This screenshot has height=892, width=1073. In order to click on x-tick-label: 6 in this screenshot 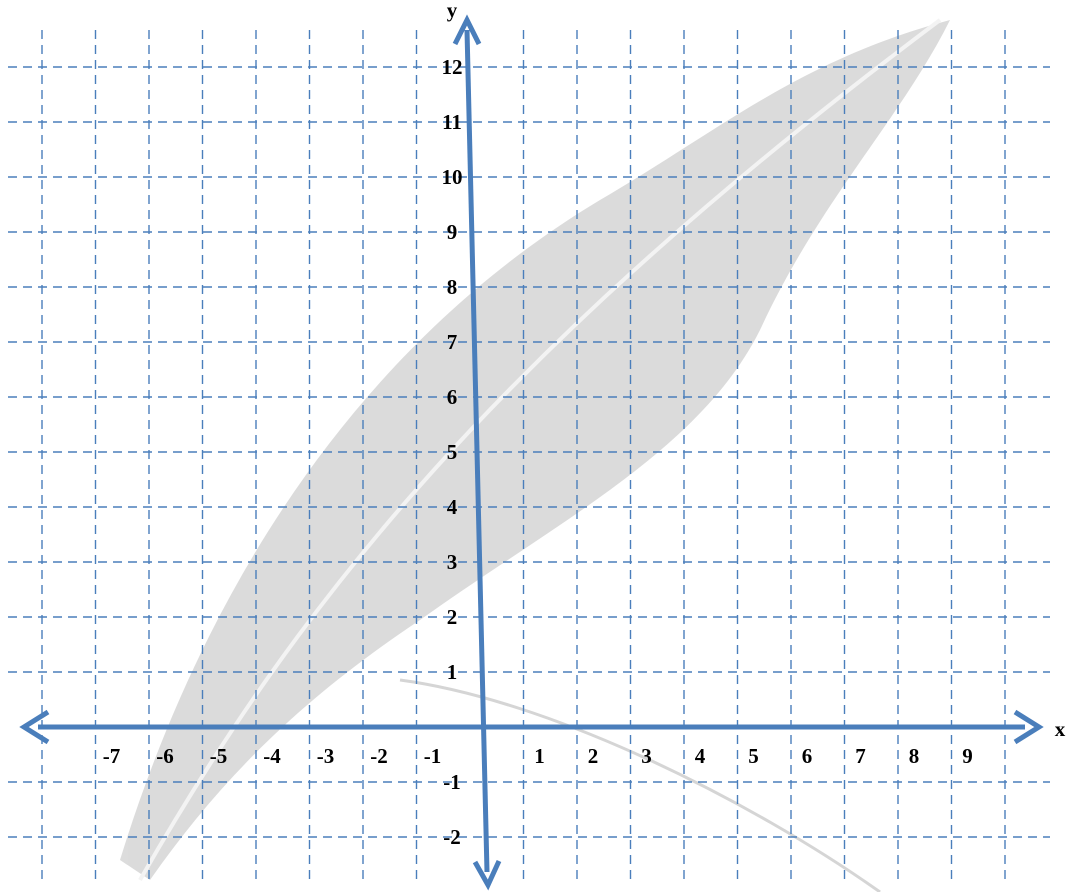, I will do `click(807, 756)`.